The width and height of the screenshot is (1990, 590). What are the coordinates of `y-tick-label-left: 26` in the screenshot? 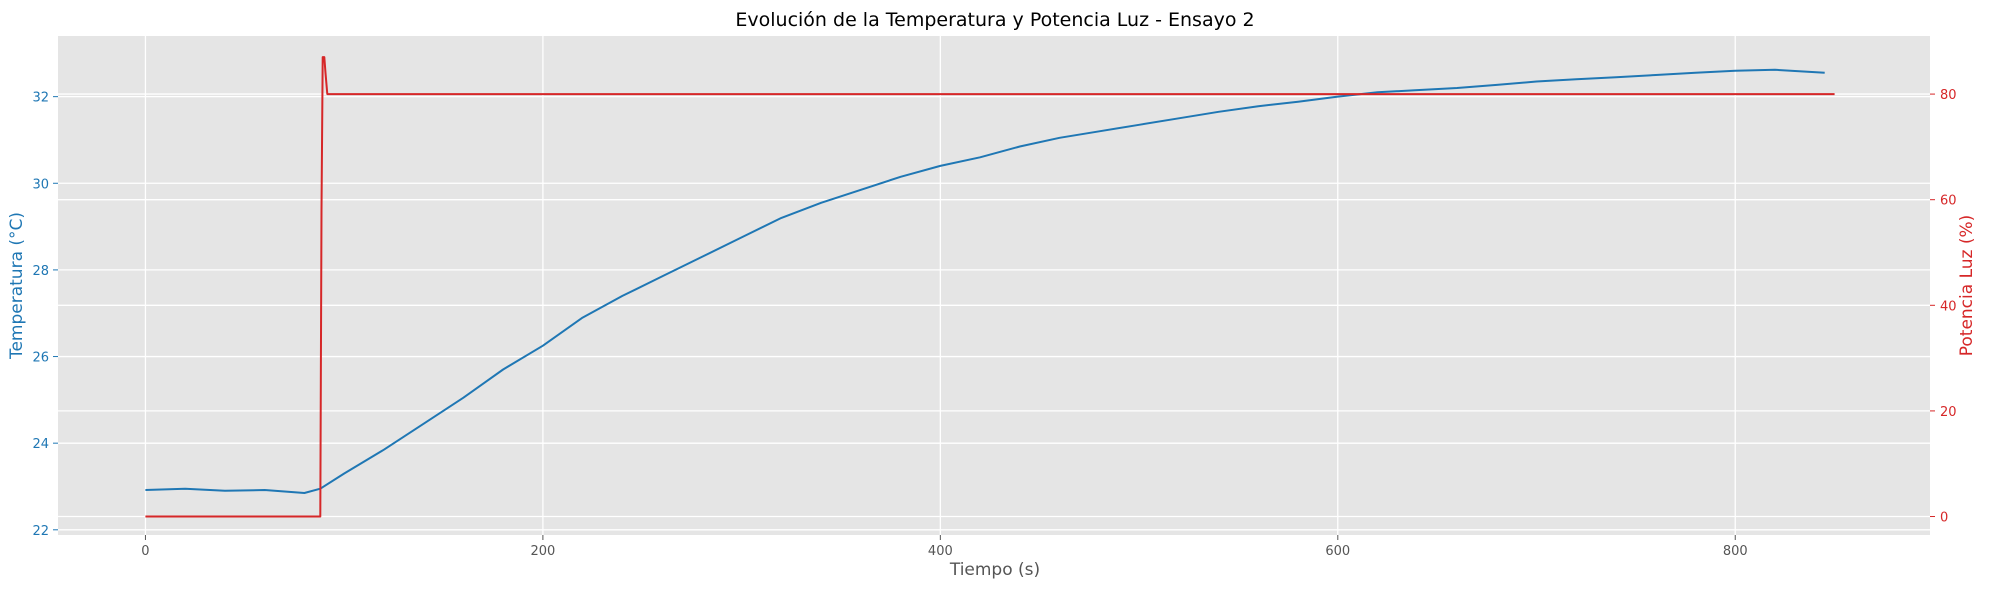 It's located at (40, 358).